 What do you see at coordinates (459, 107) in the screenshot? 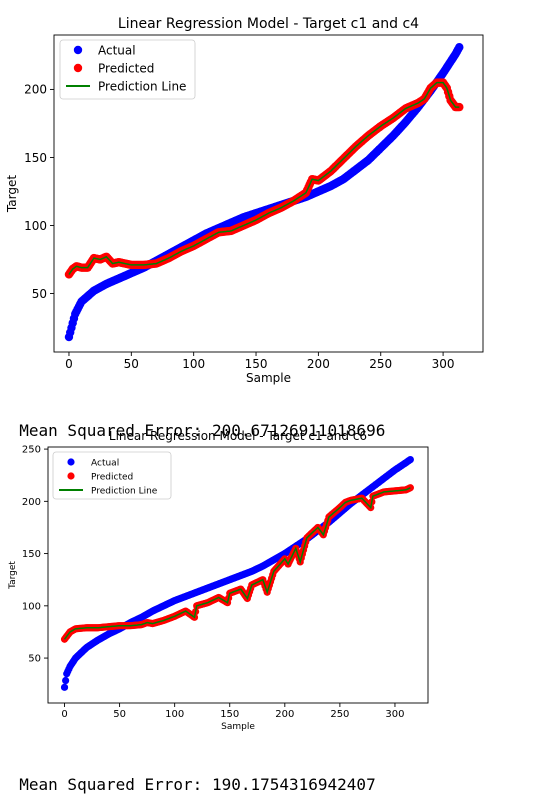
I see `predicted-point` at bounding box center [459, 107].